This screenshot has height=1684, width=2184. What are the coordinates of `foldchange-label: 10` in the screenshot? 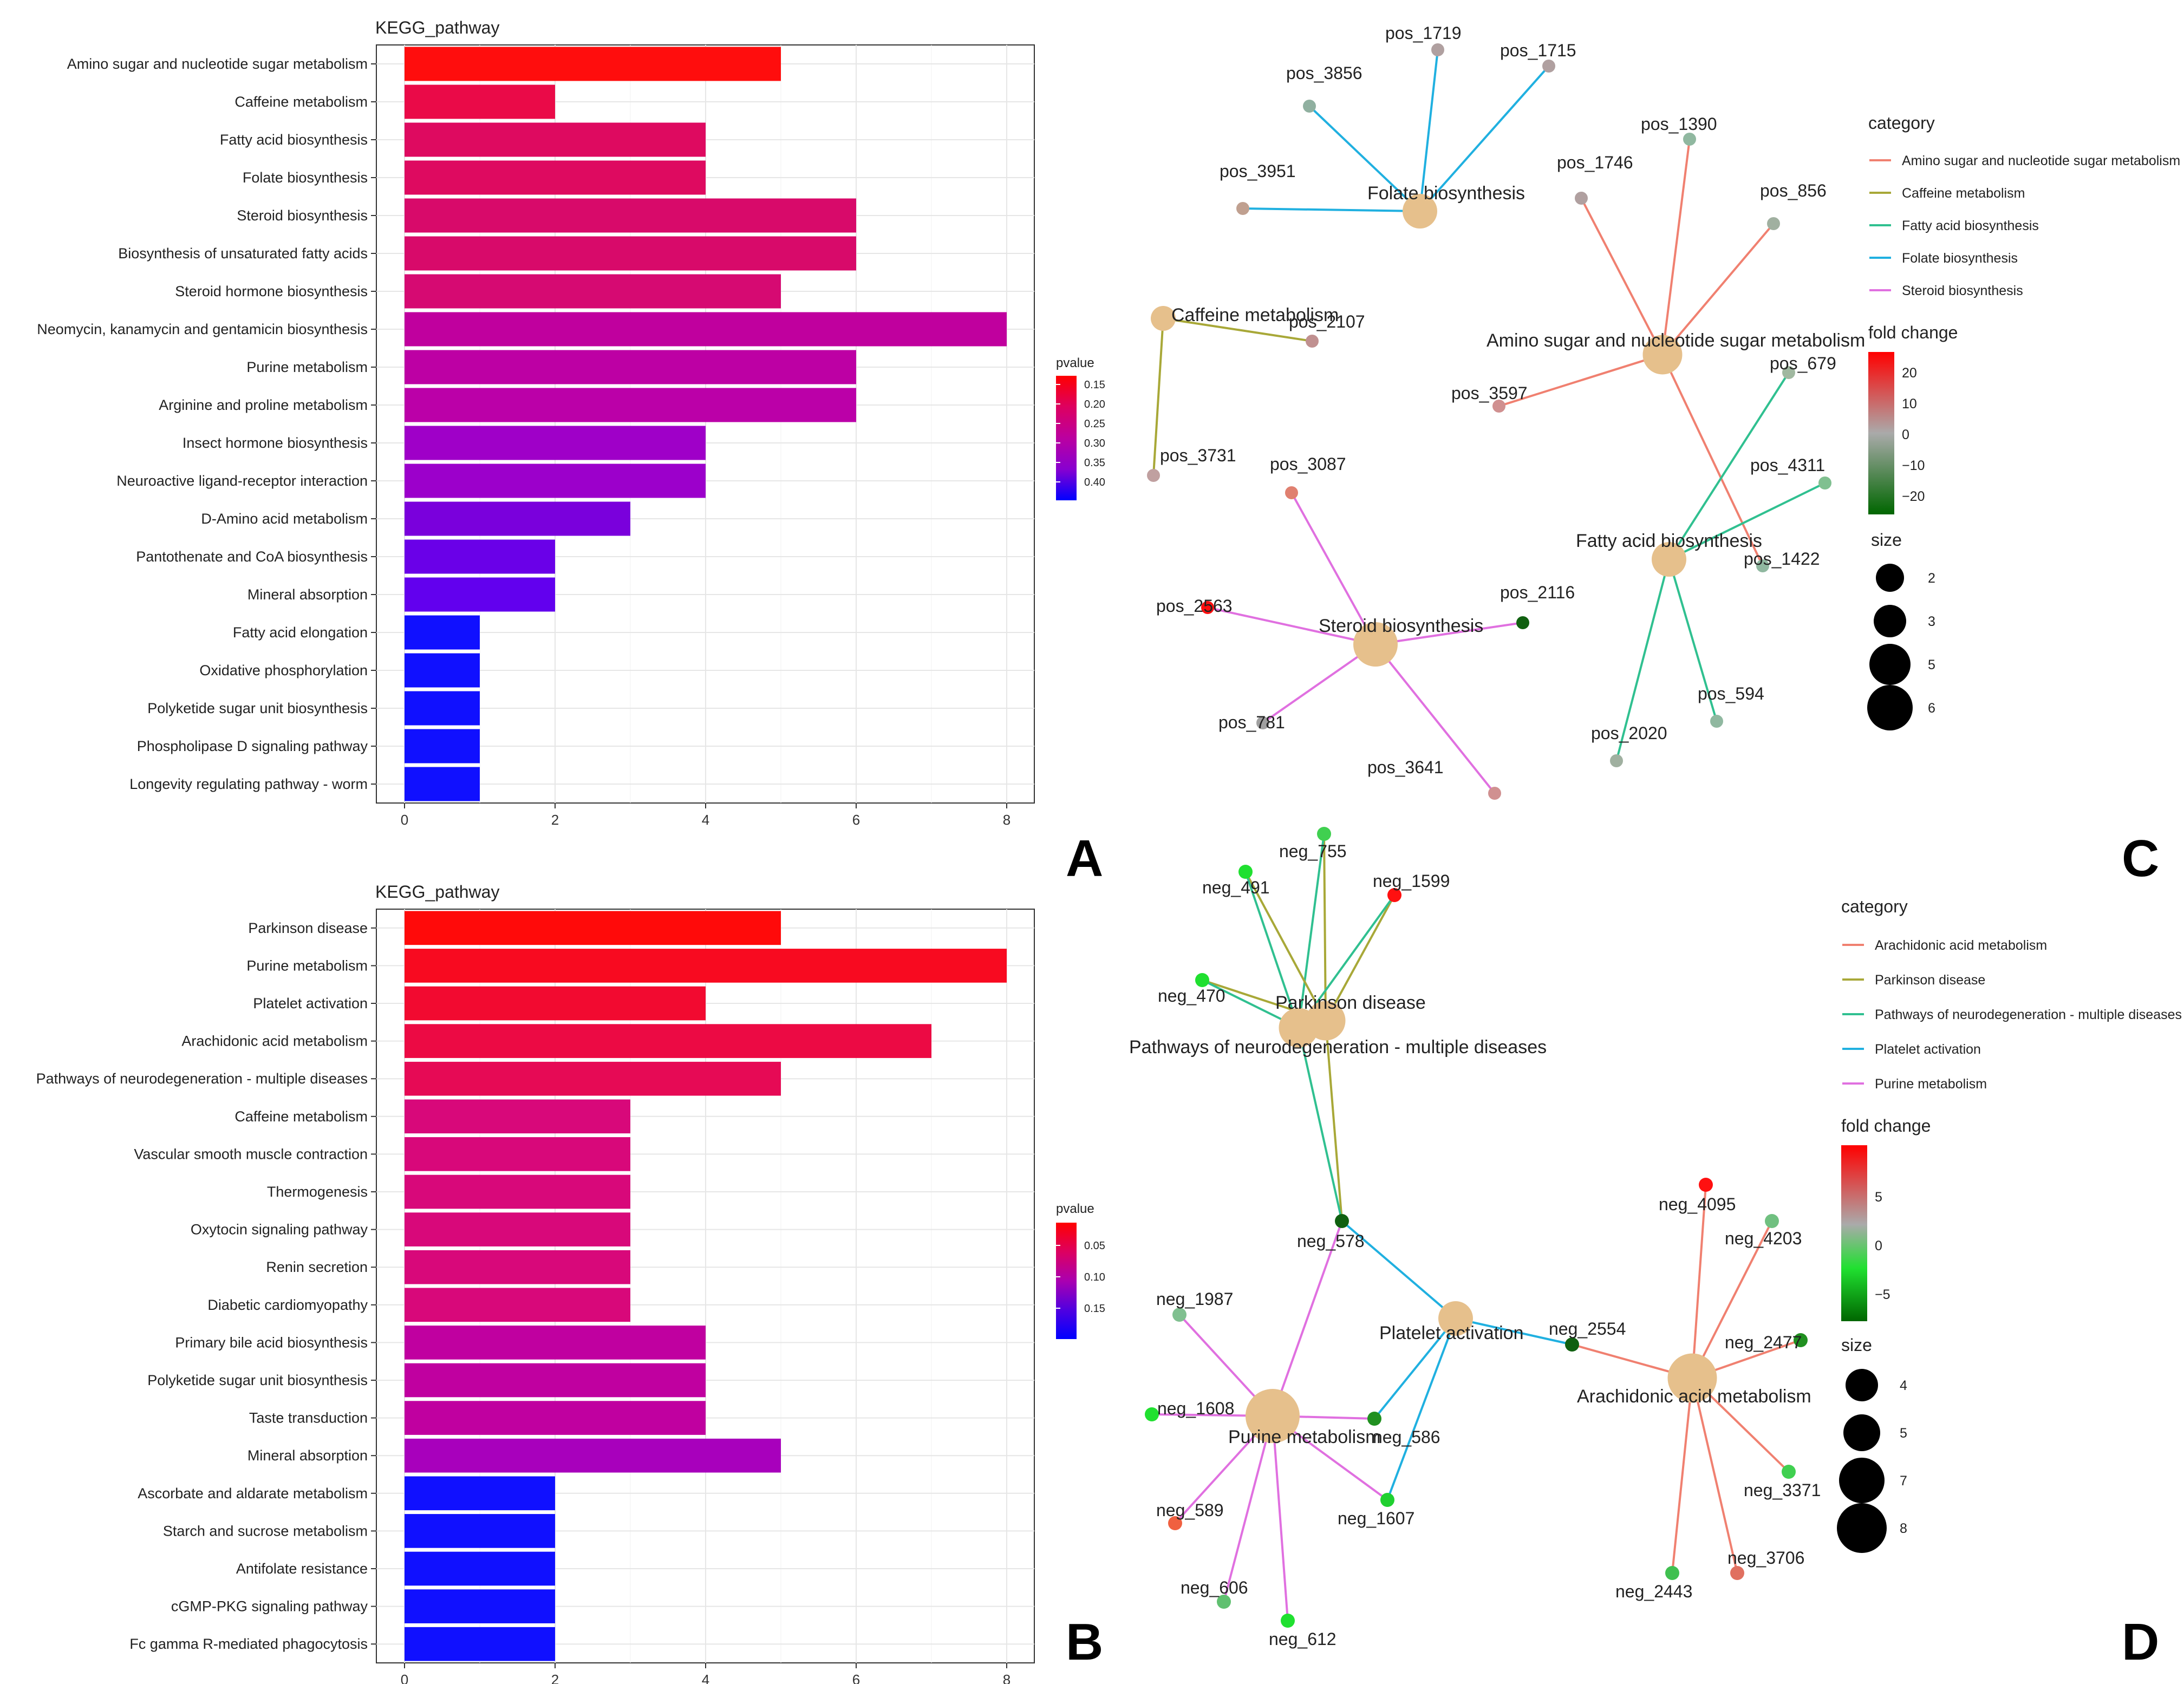 It's located at (1910, 404).